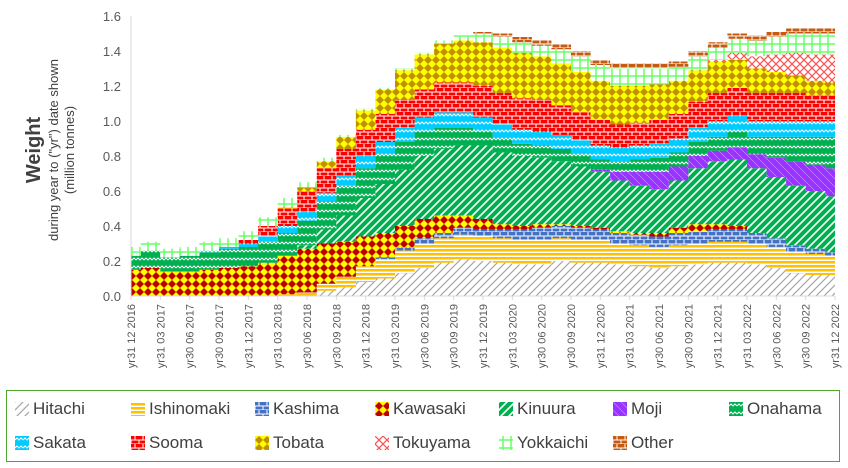 The height and width of the screenshot is (468, 848). What do you see at coordinates (777, 336) in the screenshot?
I see `x-tick-label: yr30 06 2022` at bounding box center [777, 336].